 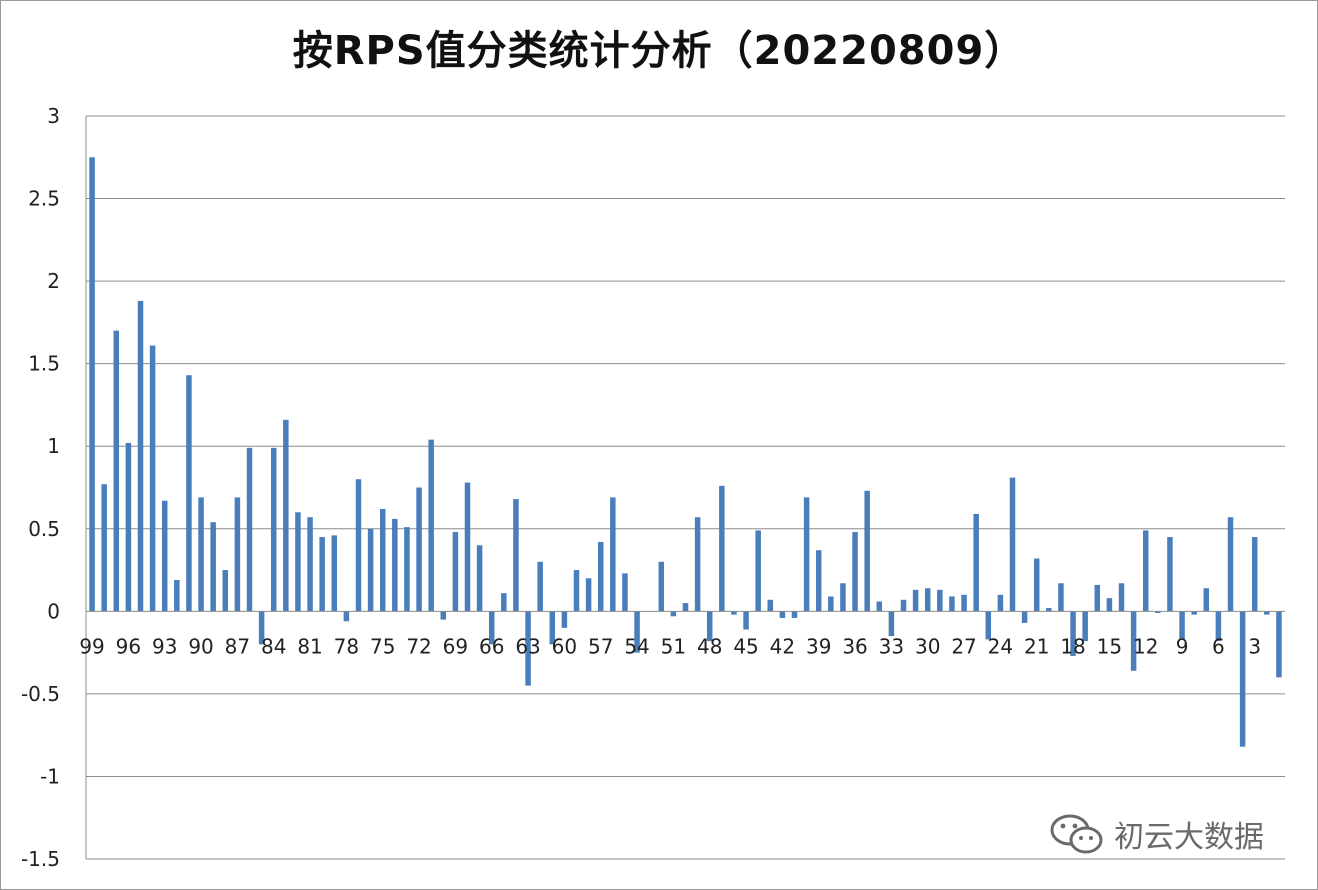 What do you see at coordinates (709, 646) in the screenshot?
I see `x-tick-label: 48` at bounding box center [709, 646].